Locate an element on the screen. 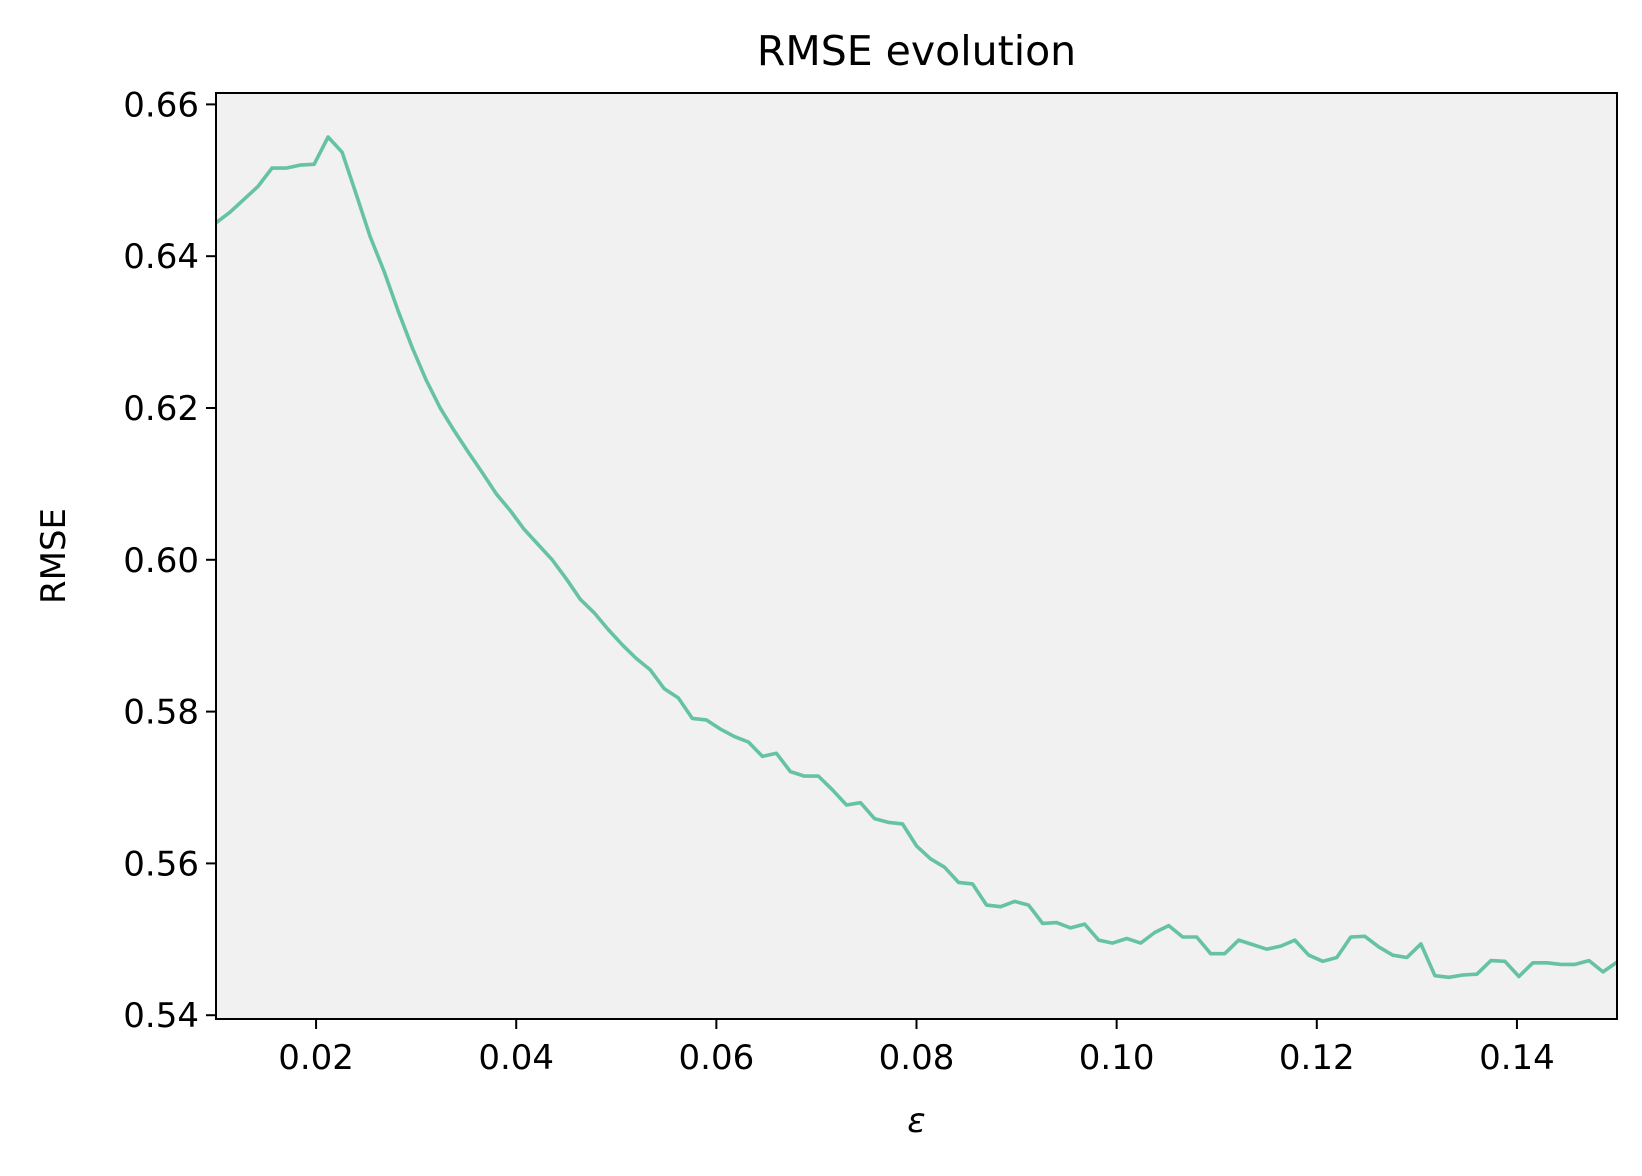  x-axis-label: ε is located at coordinates (916, 1121).